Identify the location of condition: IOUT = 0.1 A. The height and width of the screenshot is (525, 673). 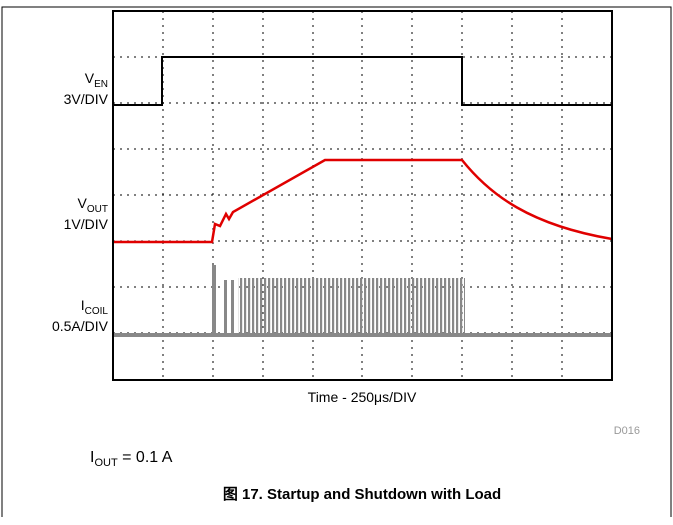
(131, 459).